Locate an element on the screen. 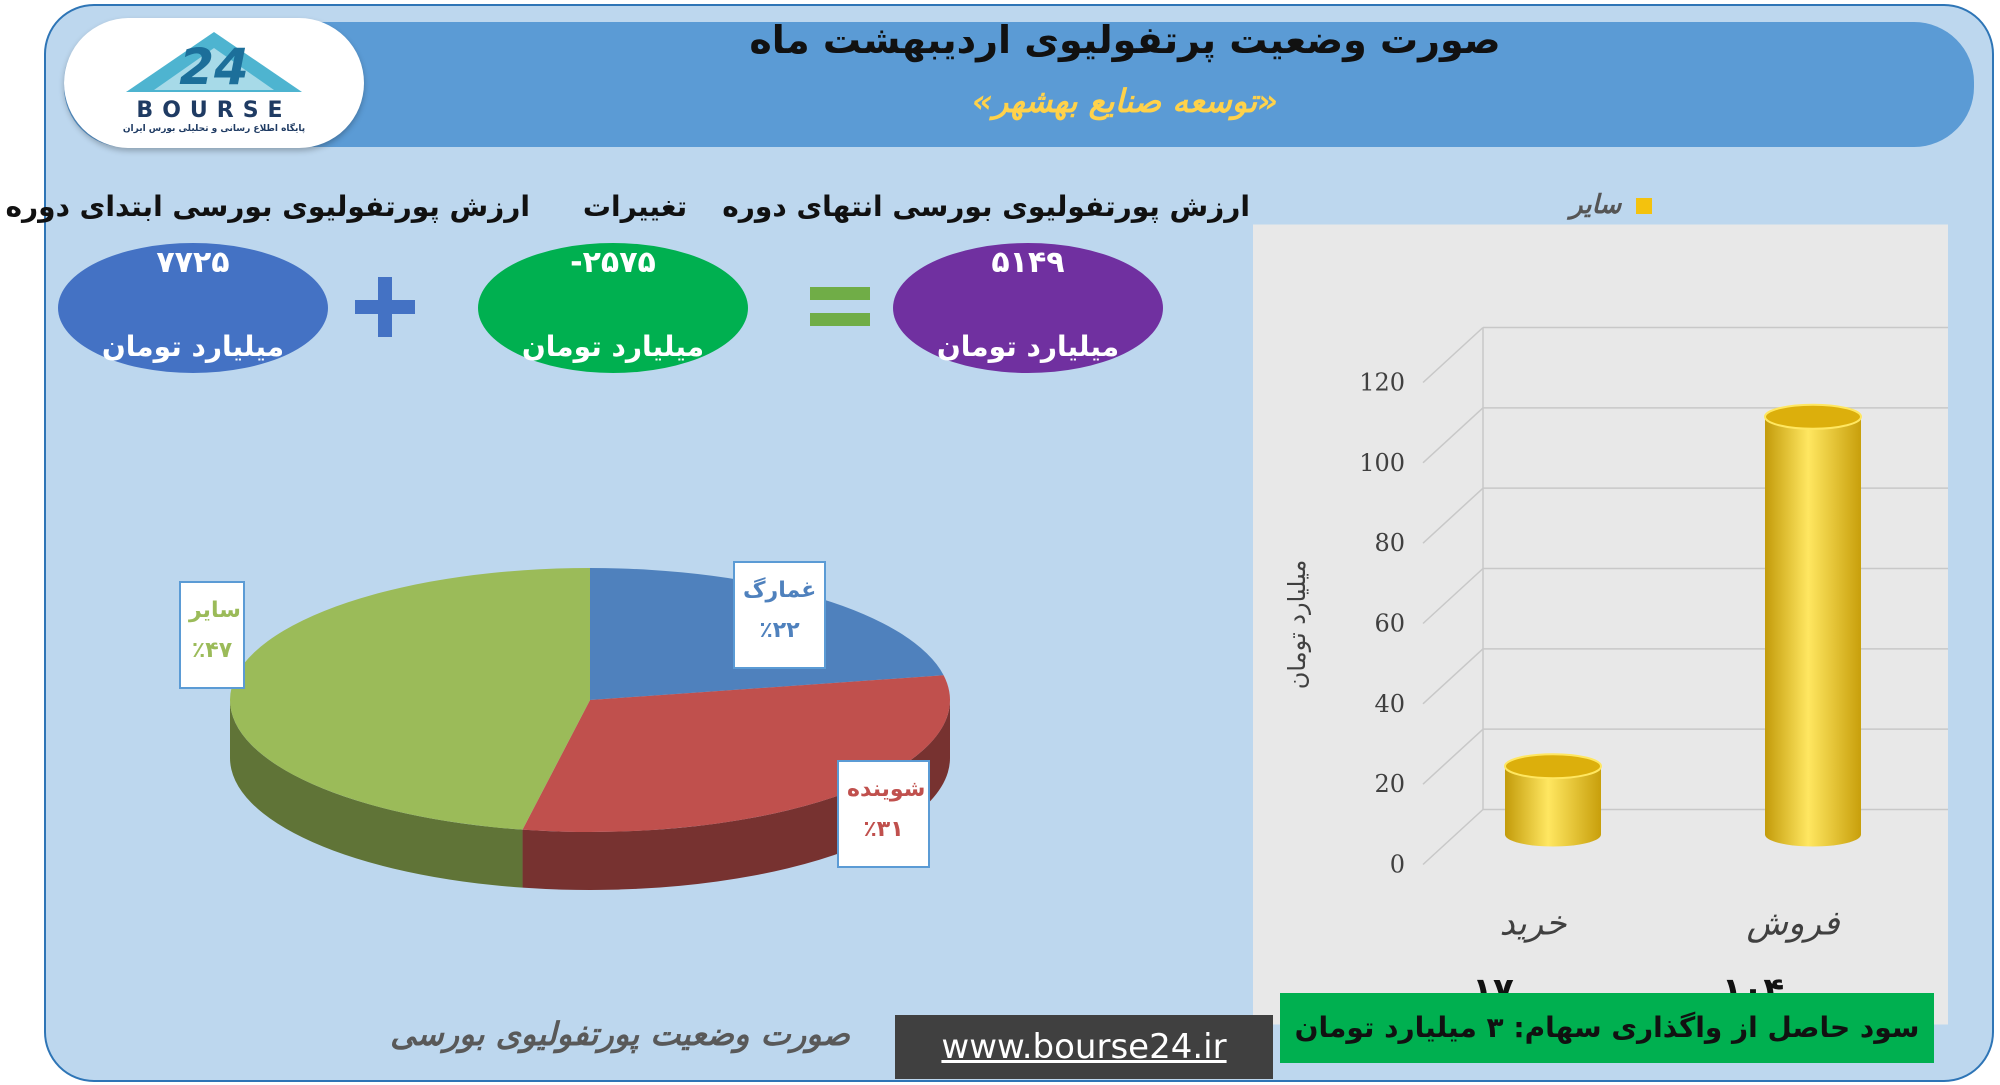 Image resolution: width=2000 pixels, height=1085 pixels. y-tick-label-5: 100 is located at coordinates (1382, 463).